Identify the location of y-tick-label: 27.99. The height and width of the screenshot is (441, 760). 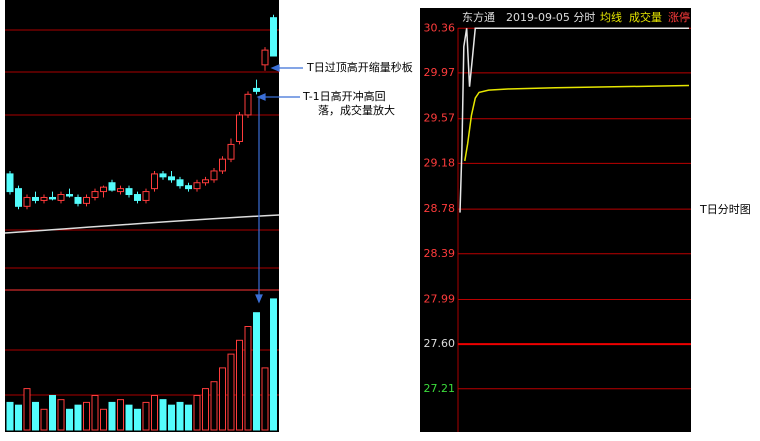
(440, 299).